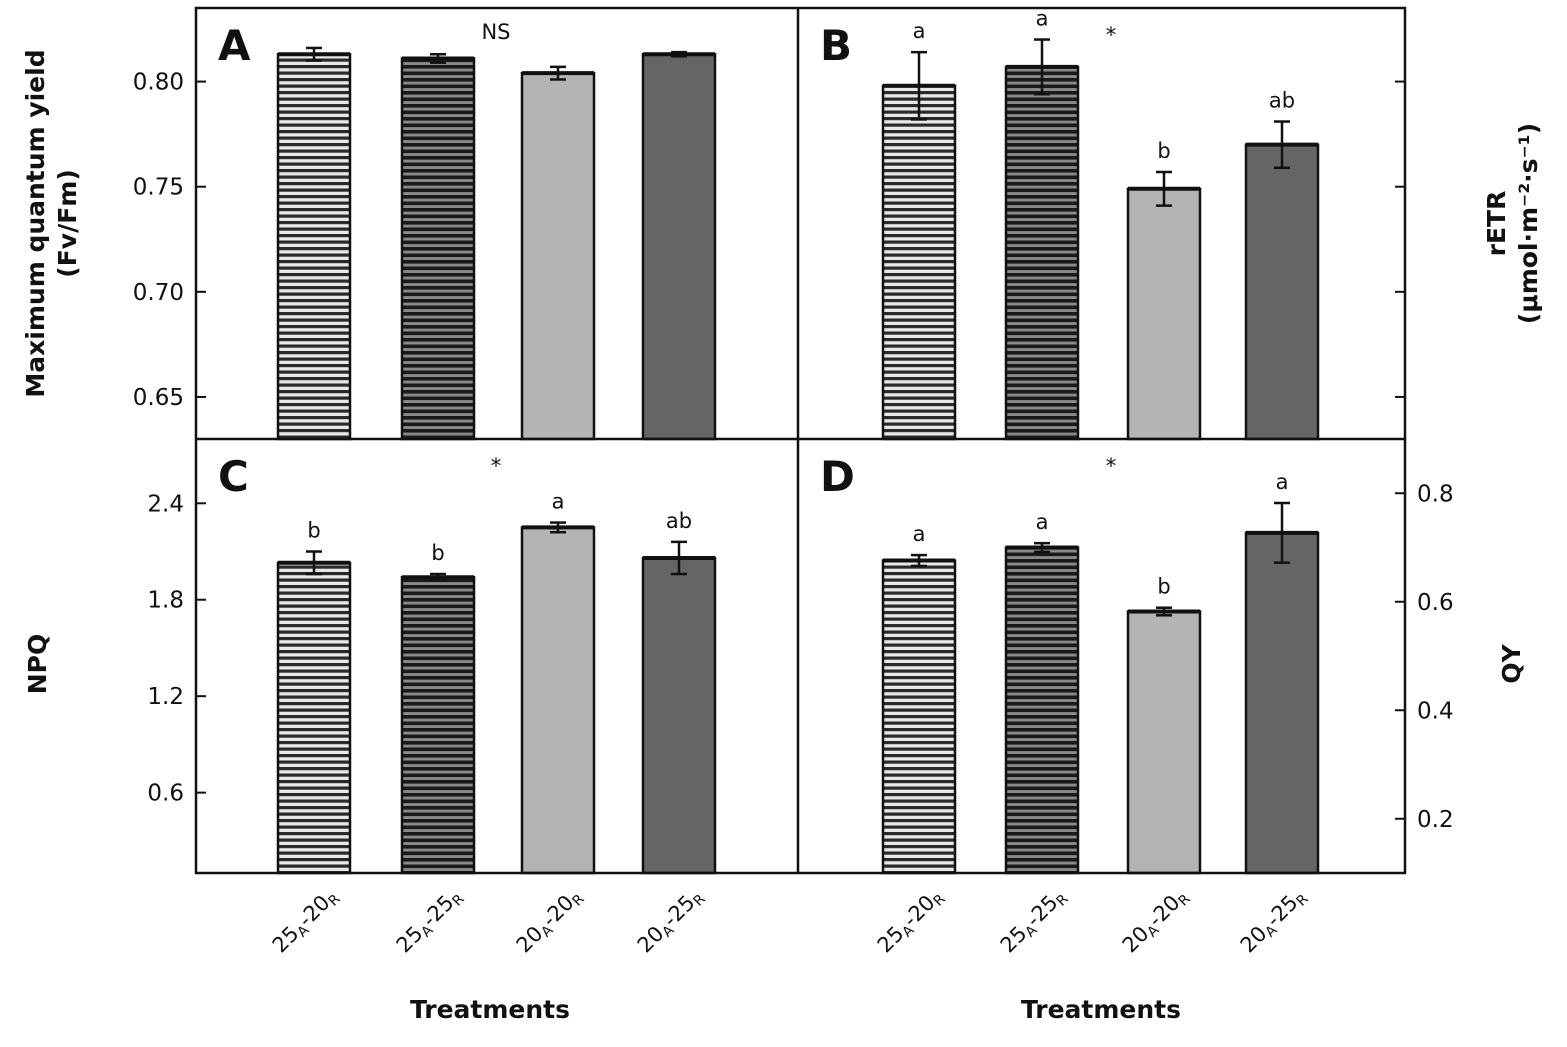 The width and height of the screenshot is (1567, 1047). What do you see at coordinates (495, 32) in the screenshot?
I see `panel-a-significance: NS` at bounding box center [495, 32].